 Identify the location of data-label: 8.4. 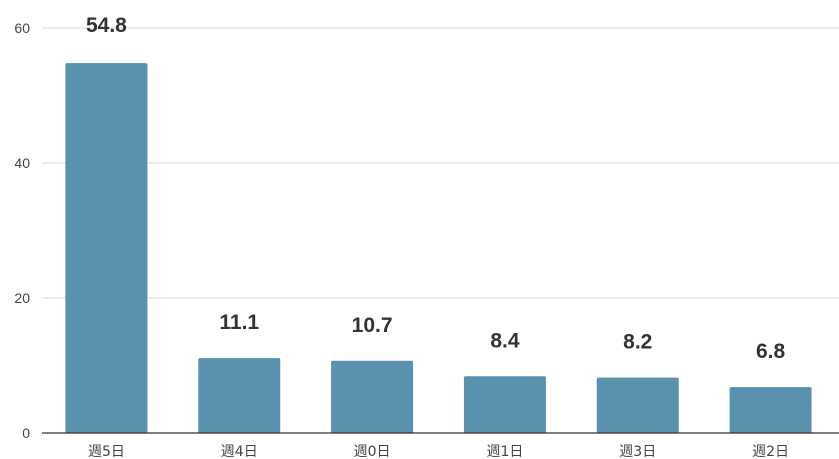
(505, 340).